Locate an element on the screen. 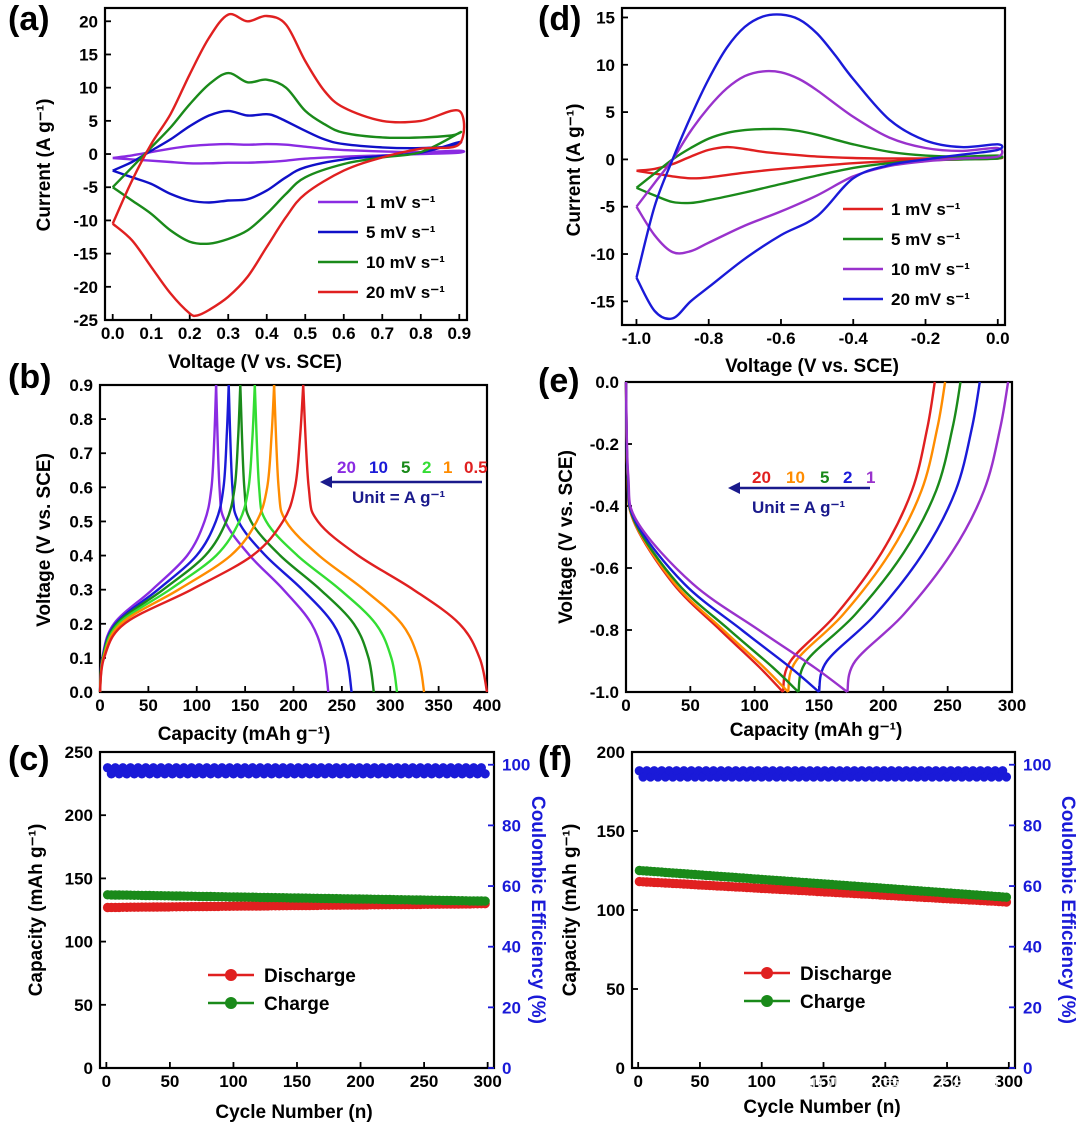 The width and height of the screenshot is (1080, 1129). x-tick-label: 0.6 is located at coordinates (344, 333).